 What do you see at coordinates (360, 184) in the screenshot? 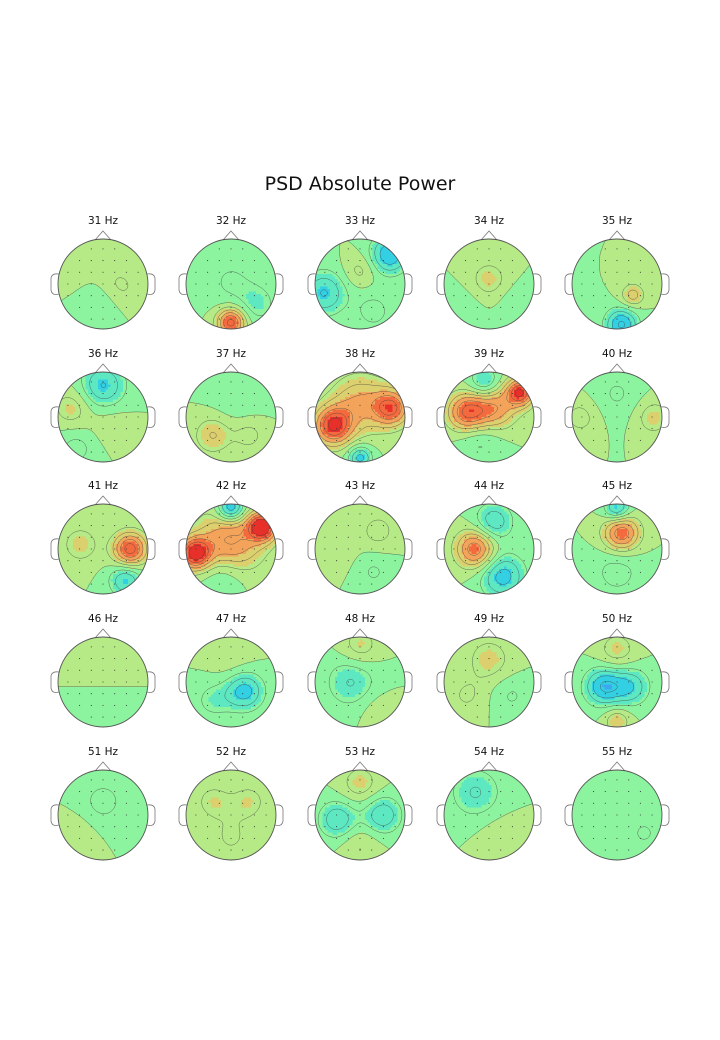
I see `figure-title: PSD Absolute Power` at bounding box center [360, 184].